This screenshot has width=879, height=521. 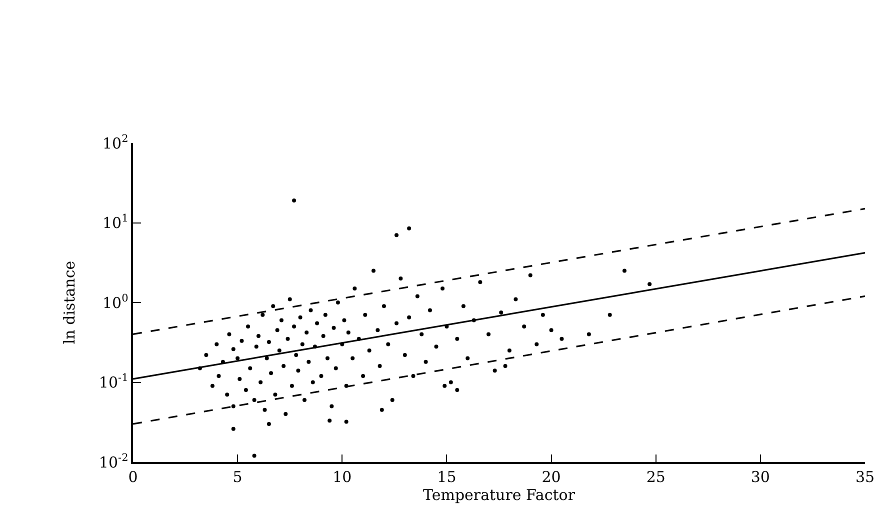 What do you see at coordinates (656, 477) in the screenshot?
I see `x-tick-label: 25` at bounding box center [656, 477].